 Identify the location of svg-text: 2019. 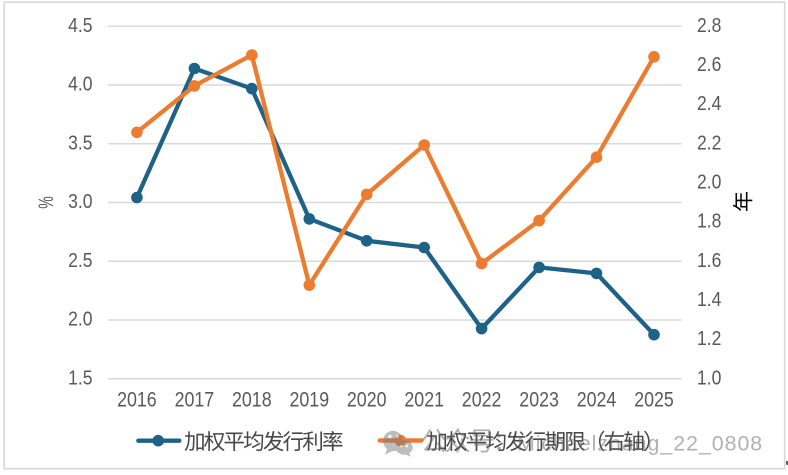
(310, 400).